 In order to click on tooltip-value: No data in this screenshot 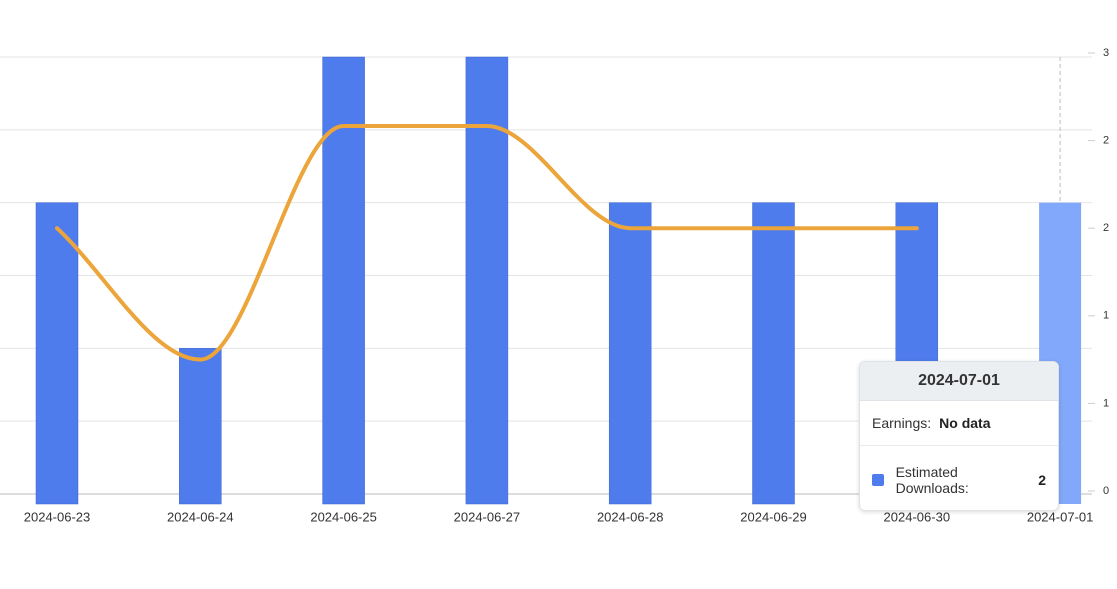, I will do `click(965, 423)`.